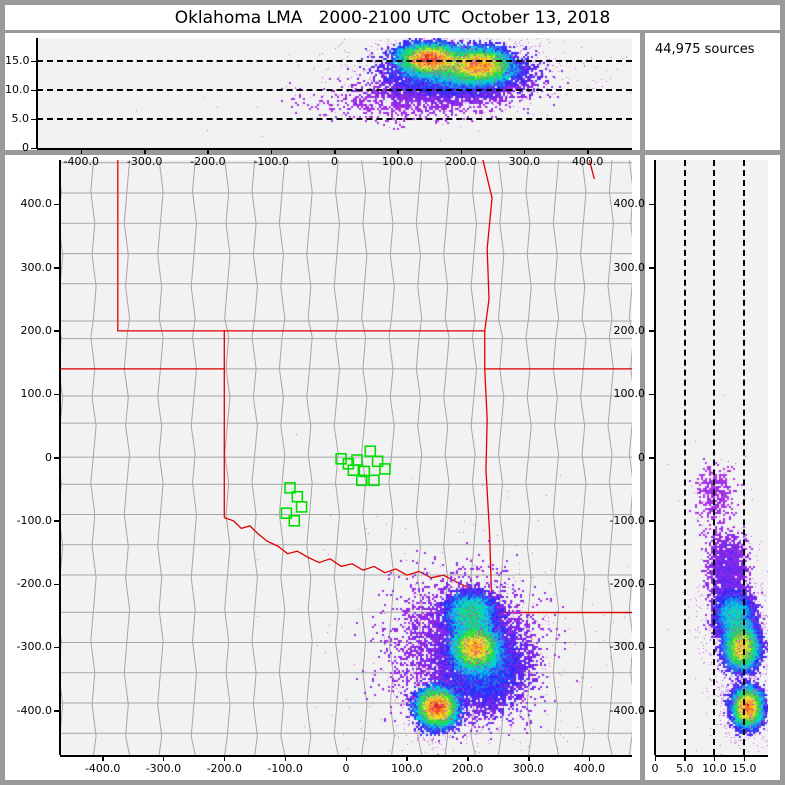 The width and height of the screenshot is (785, 785). I want to click on east-west-y-ticklabel: 400.0, so click(629, 204).